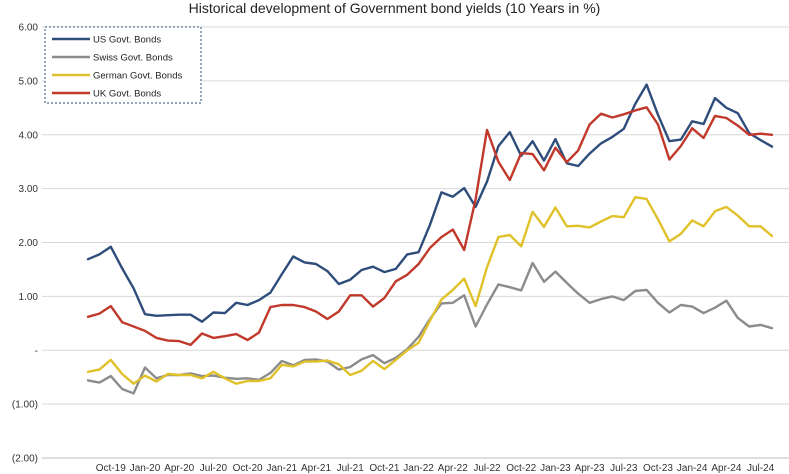 Image resolution: width=789 pixels, height=474 pixels. I want to click on x-tick-label: Apr-24, so click(726, 468).